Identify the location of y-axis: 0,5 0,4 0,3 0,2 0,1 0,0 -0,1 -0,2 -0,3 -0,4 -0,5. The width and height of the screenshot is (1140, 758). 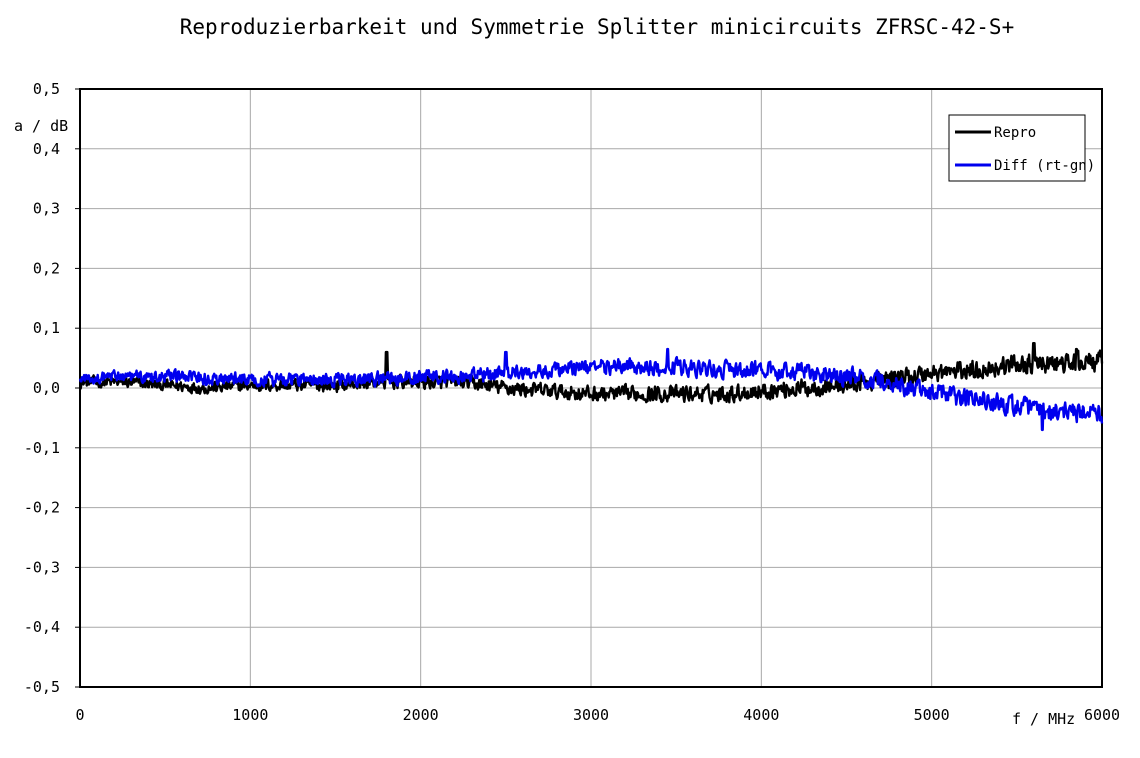
(52, 388).